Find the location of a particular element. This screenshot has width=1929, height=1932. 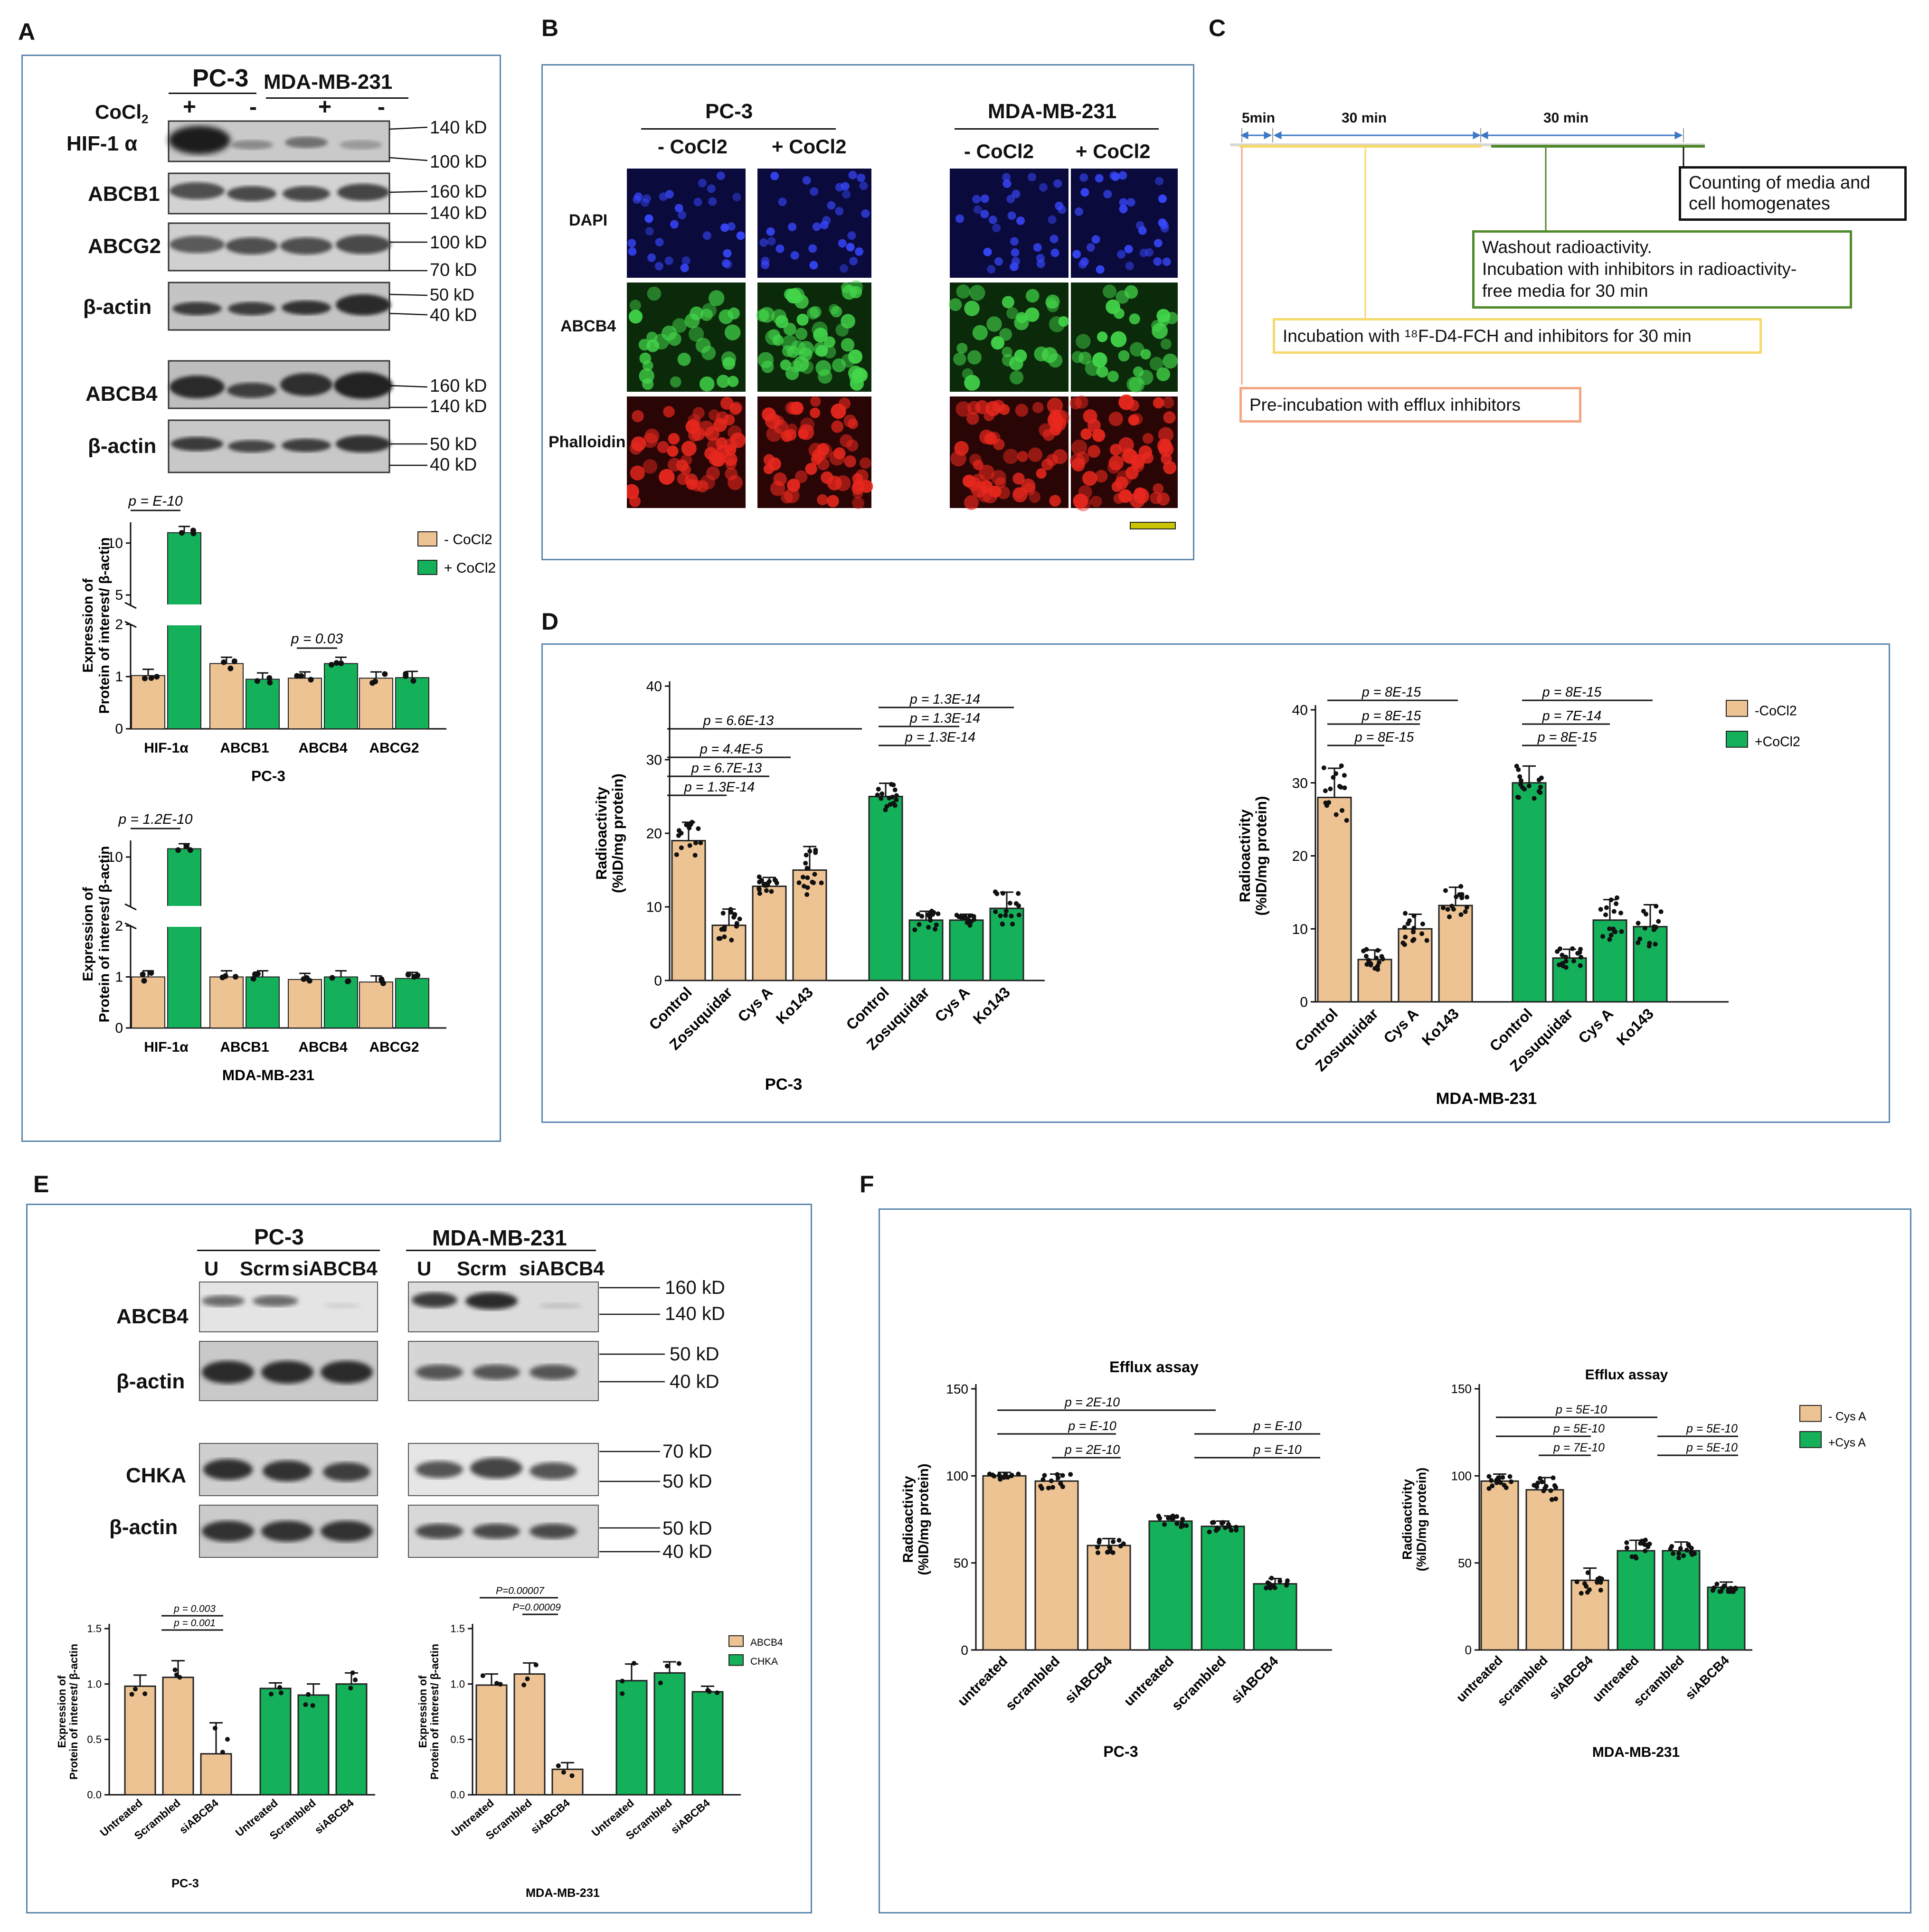

bar is located at coordinates (412, 703).